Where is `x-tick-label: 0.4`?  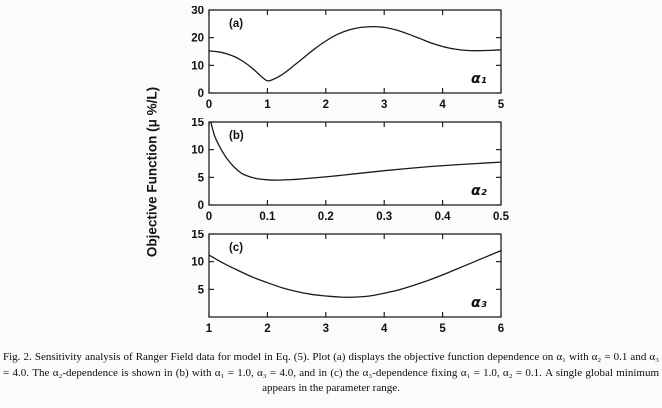 x-tick-label: 0.4 is located at coordinates (443, 217).